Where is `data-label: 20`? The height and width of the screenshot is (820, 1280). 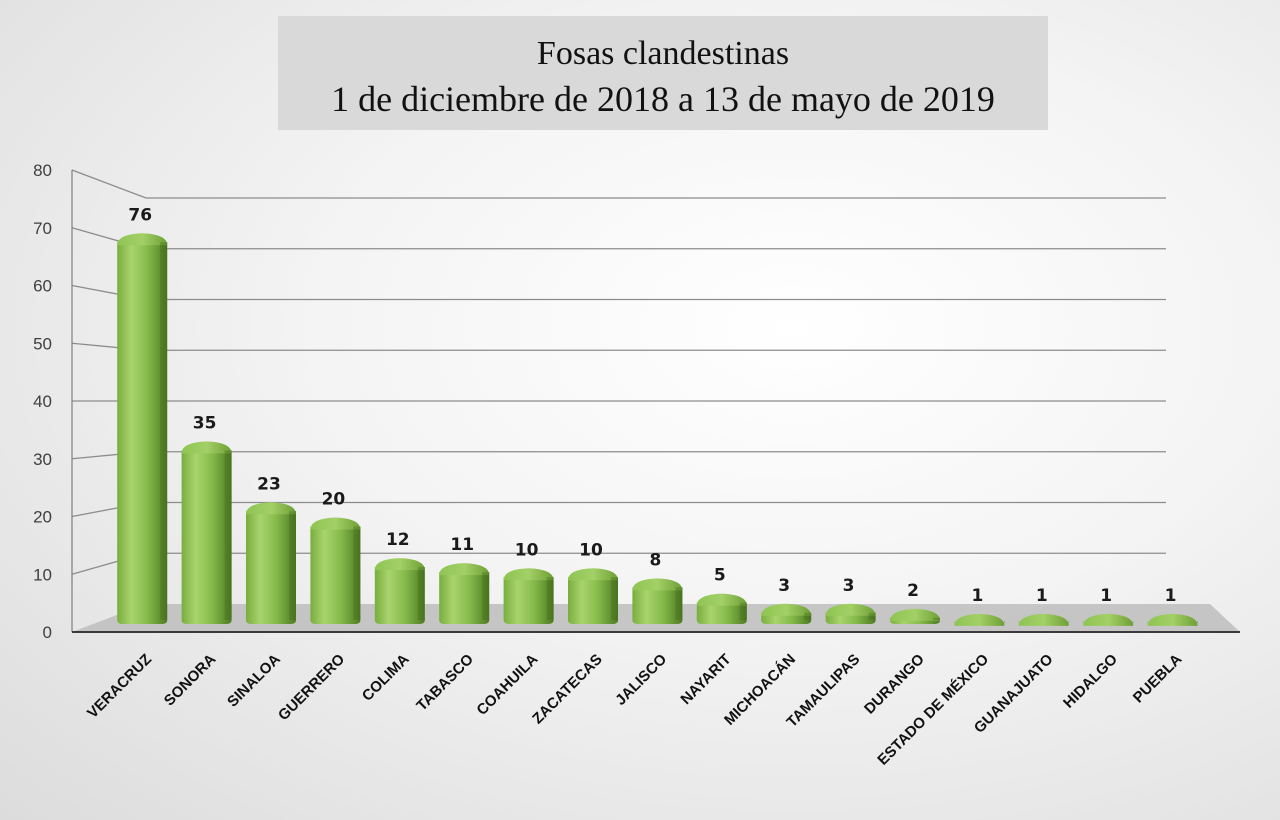
data-label: 20 is located at coordinates (334, 500).